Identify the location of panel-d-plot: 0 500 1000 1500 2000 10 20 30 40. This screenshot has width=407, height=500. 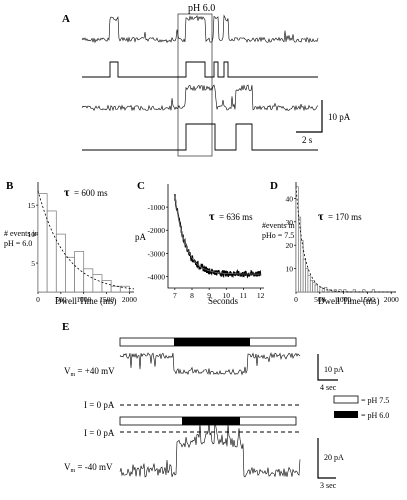
(342, 243).